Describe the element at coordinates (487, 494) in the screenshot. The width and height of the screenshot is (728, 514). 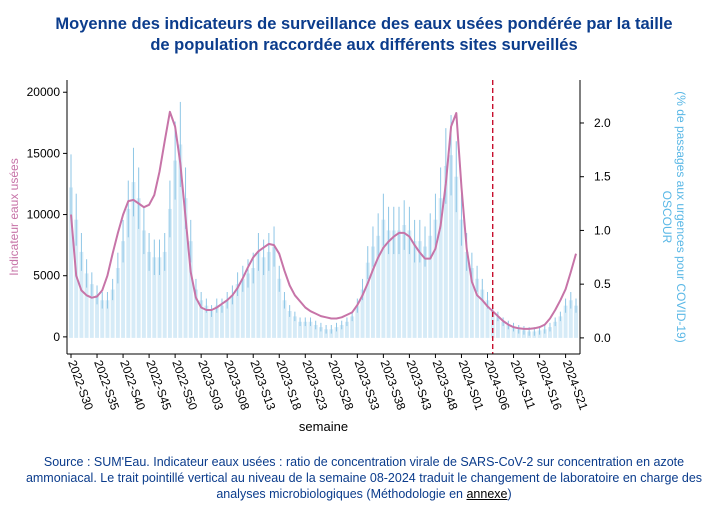
I see `annexe-link: annexe` at that location.